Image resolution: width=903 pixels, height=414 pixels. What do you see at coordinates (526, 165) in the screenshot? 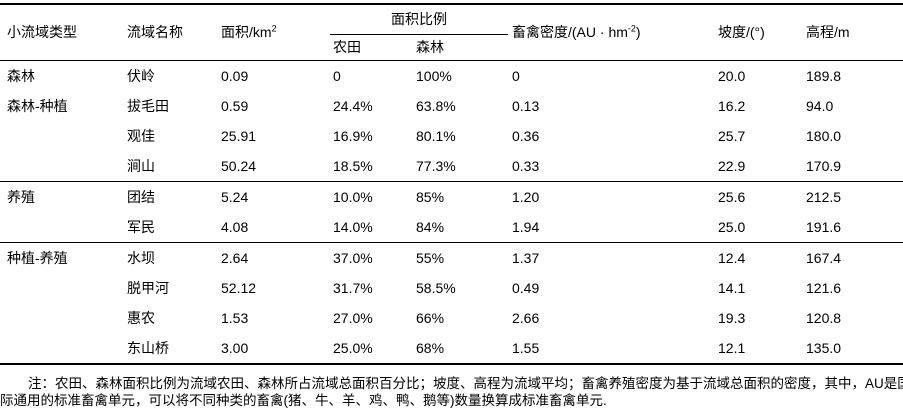
I see `cell-density: 0.33` at bounding box center [526, 165].